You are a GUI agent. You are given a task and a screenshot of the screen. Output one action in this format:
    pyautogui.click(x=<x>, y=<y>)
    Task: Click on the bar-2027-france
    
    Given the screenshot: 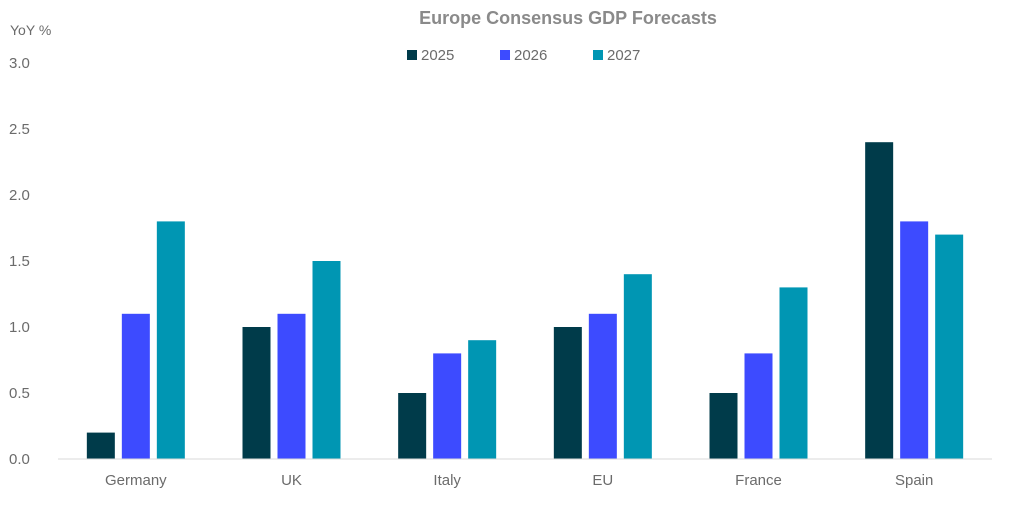 What is the action you would take?
    pyautogui.click(x=793, y=373)
    